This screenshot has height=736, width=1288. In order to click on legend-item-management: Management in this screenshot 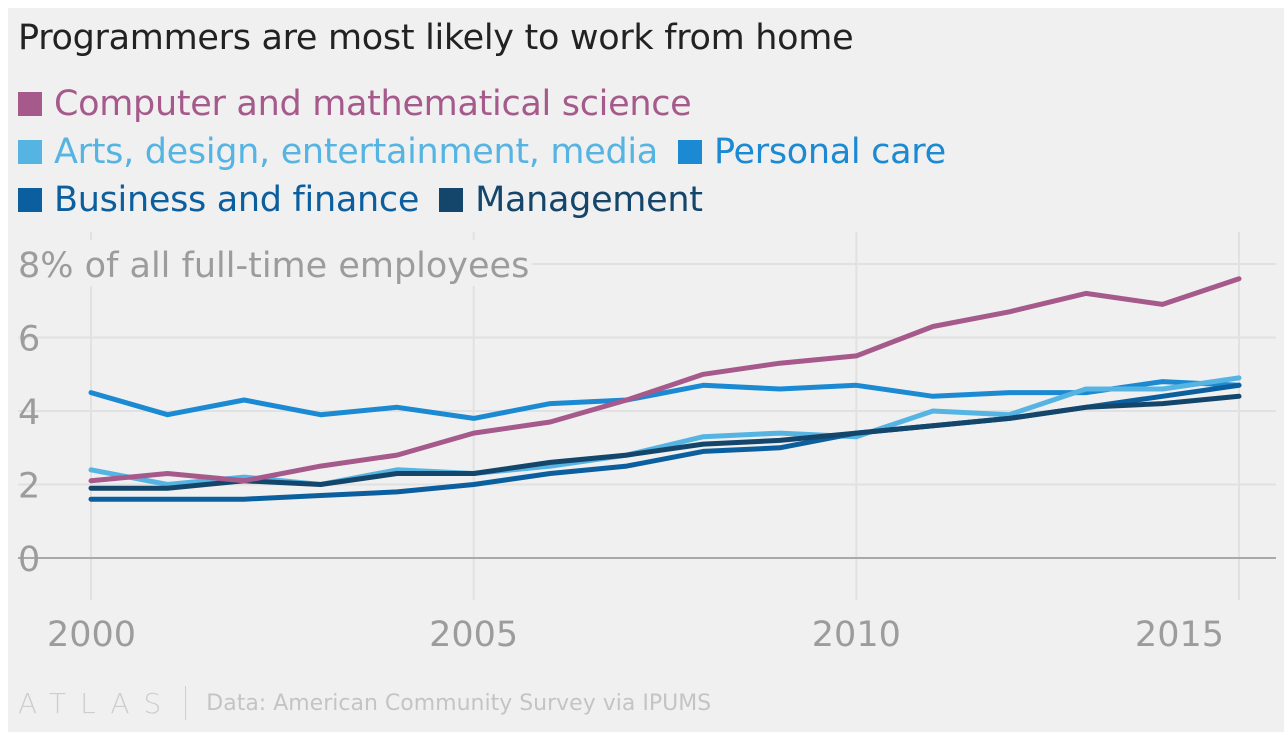, I will do `click(571, 200)`.